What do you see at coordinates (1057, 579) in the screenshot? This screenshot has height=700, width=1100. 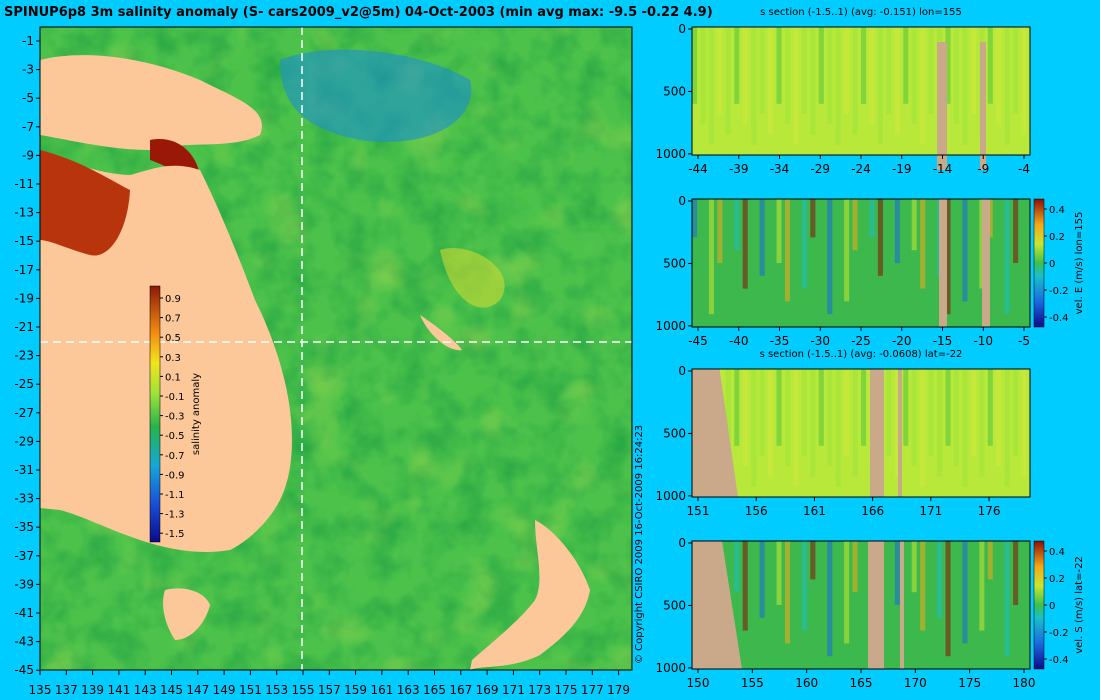 I see `velocity-colorbar-tick-label: 0.2` at bounding box center [1057, 579].